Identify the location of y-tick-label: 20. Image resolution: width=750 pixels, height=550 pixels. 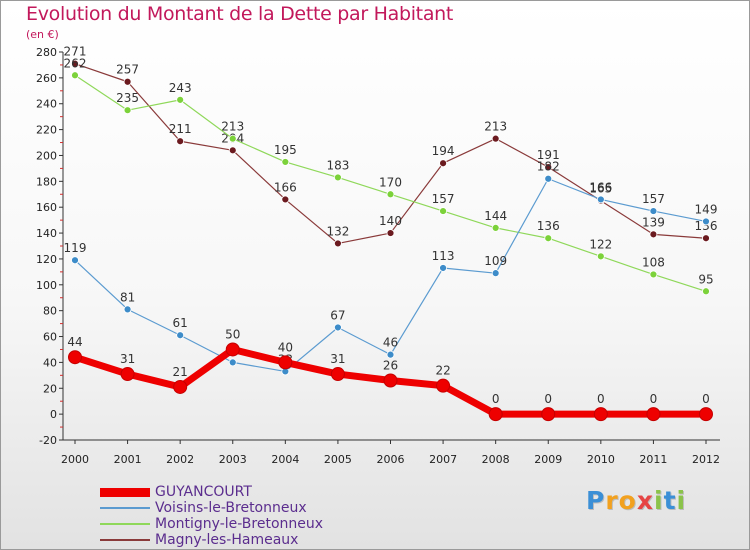
(50, 388).